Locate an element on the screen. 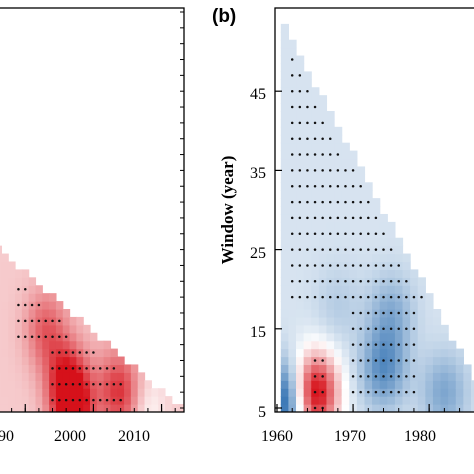  panel-a-x-tick-label: 2010 is located at coordinates (134, 436).